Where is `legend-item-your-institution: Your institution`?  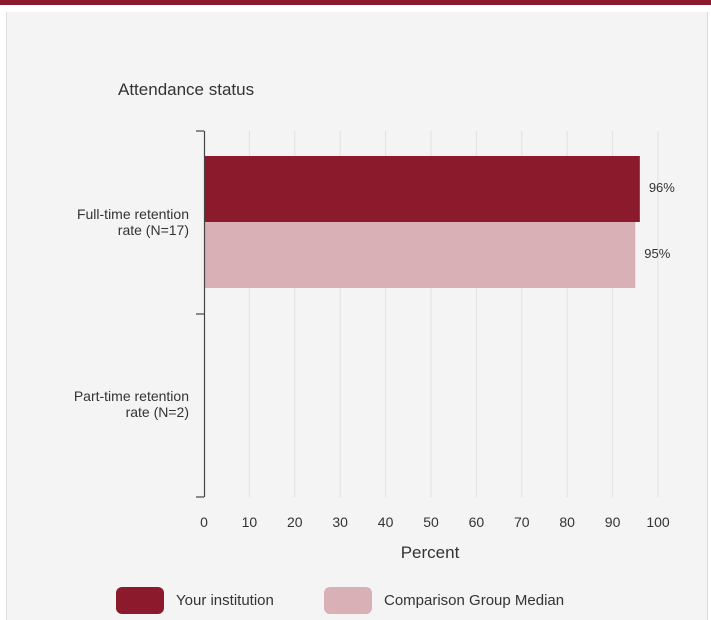 legend-item-your-institution: Your institution is located at coordinates (195, 600).